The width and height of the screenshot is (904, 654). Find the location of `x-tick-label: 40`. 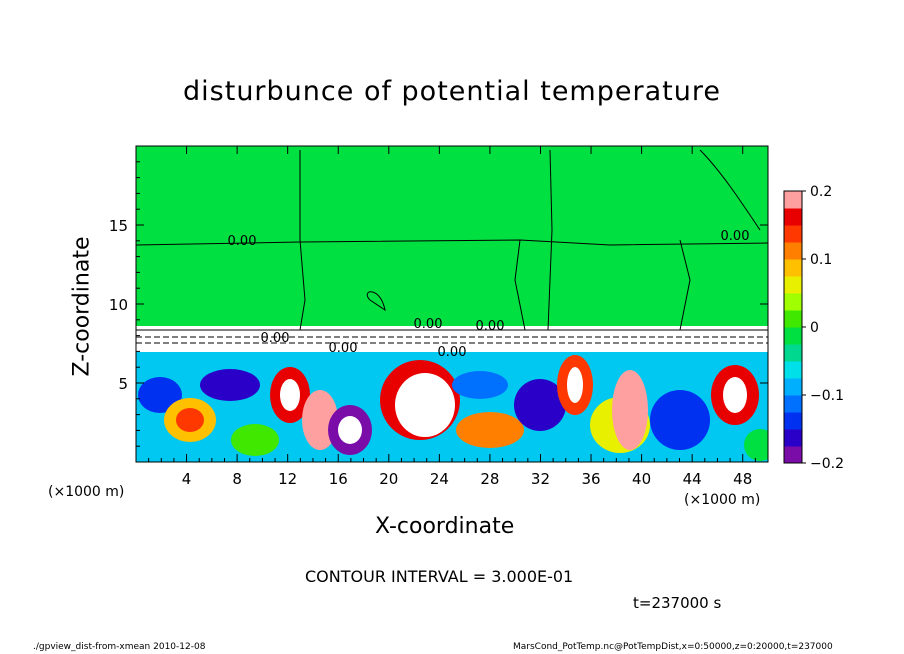

x-tick-label: 40 is located at coordinates (641, 479).